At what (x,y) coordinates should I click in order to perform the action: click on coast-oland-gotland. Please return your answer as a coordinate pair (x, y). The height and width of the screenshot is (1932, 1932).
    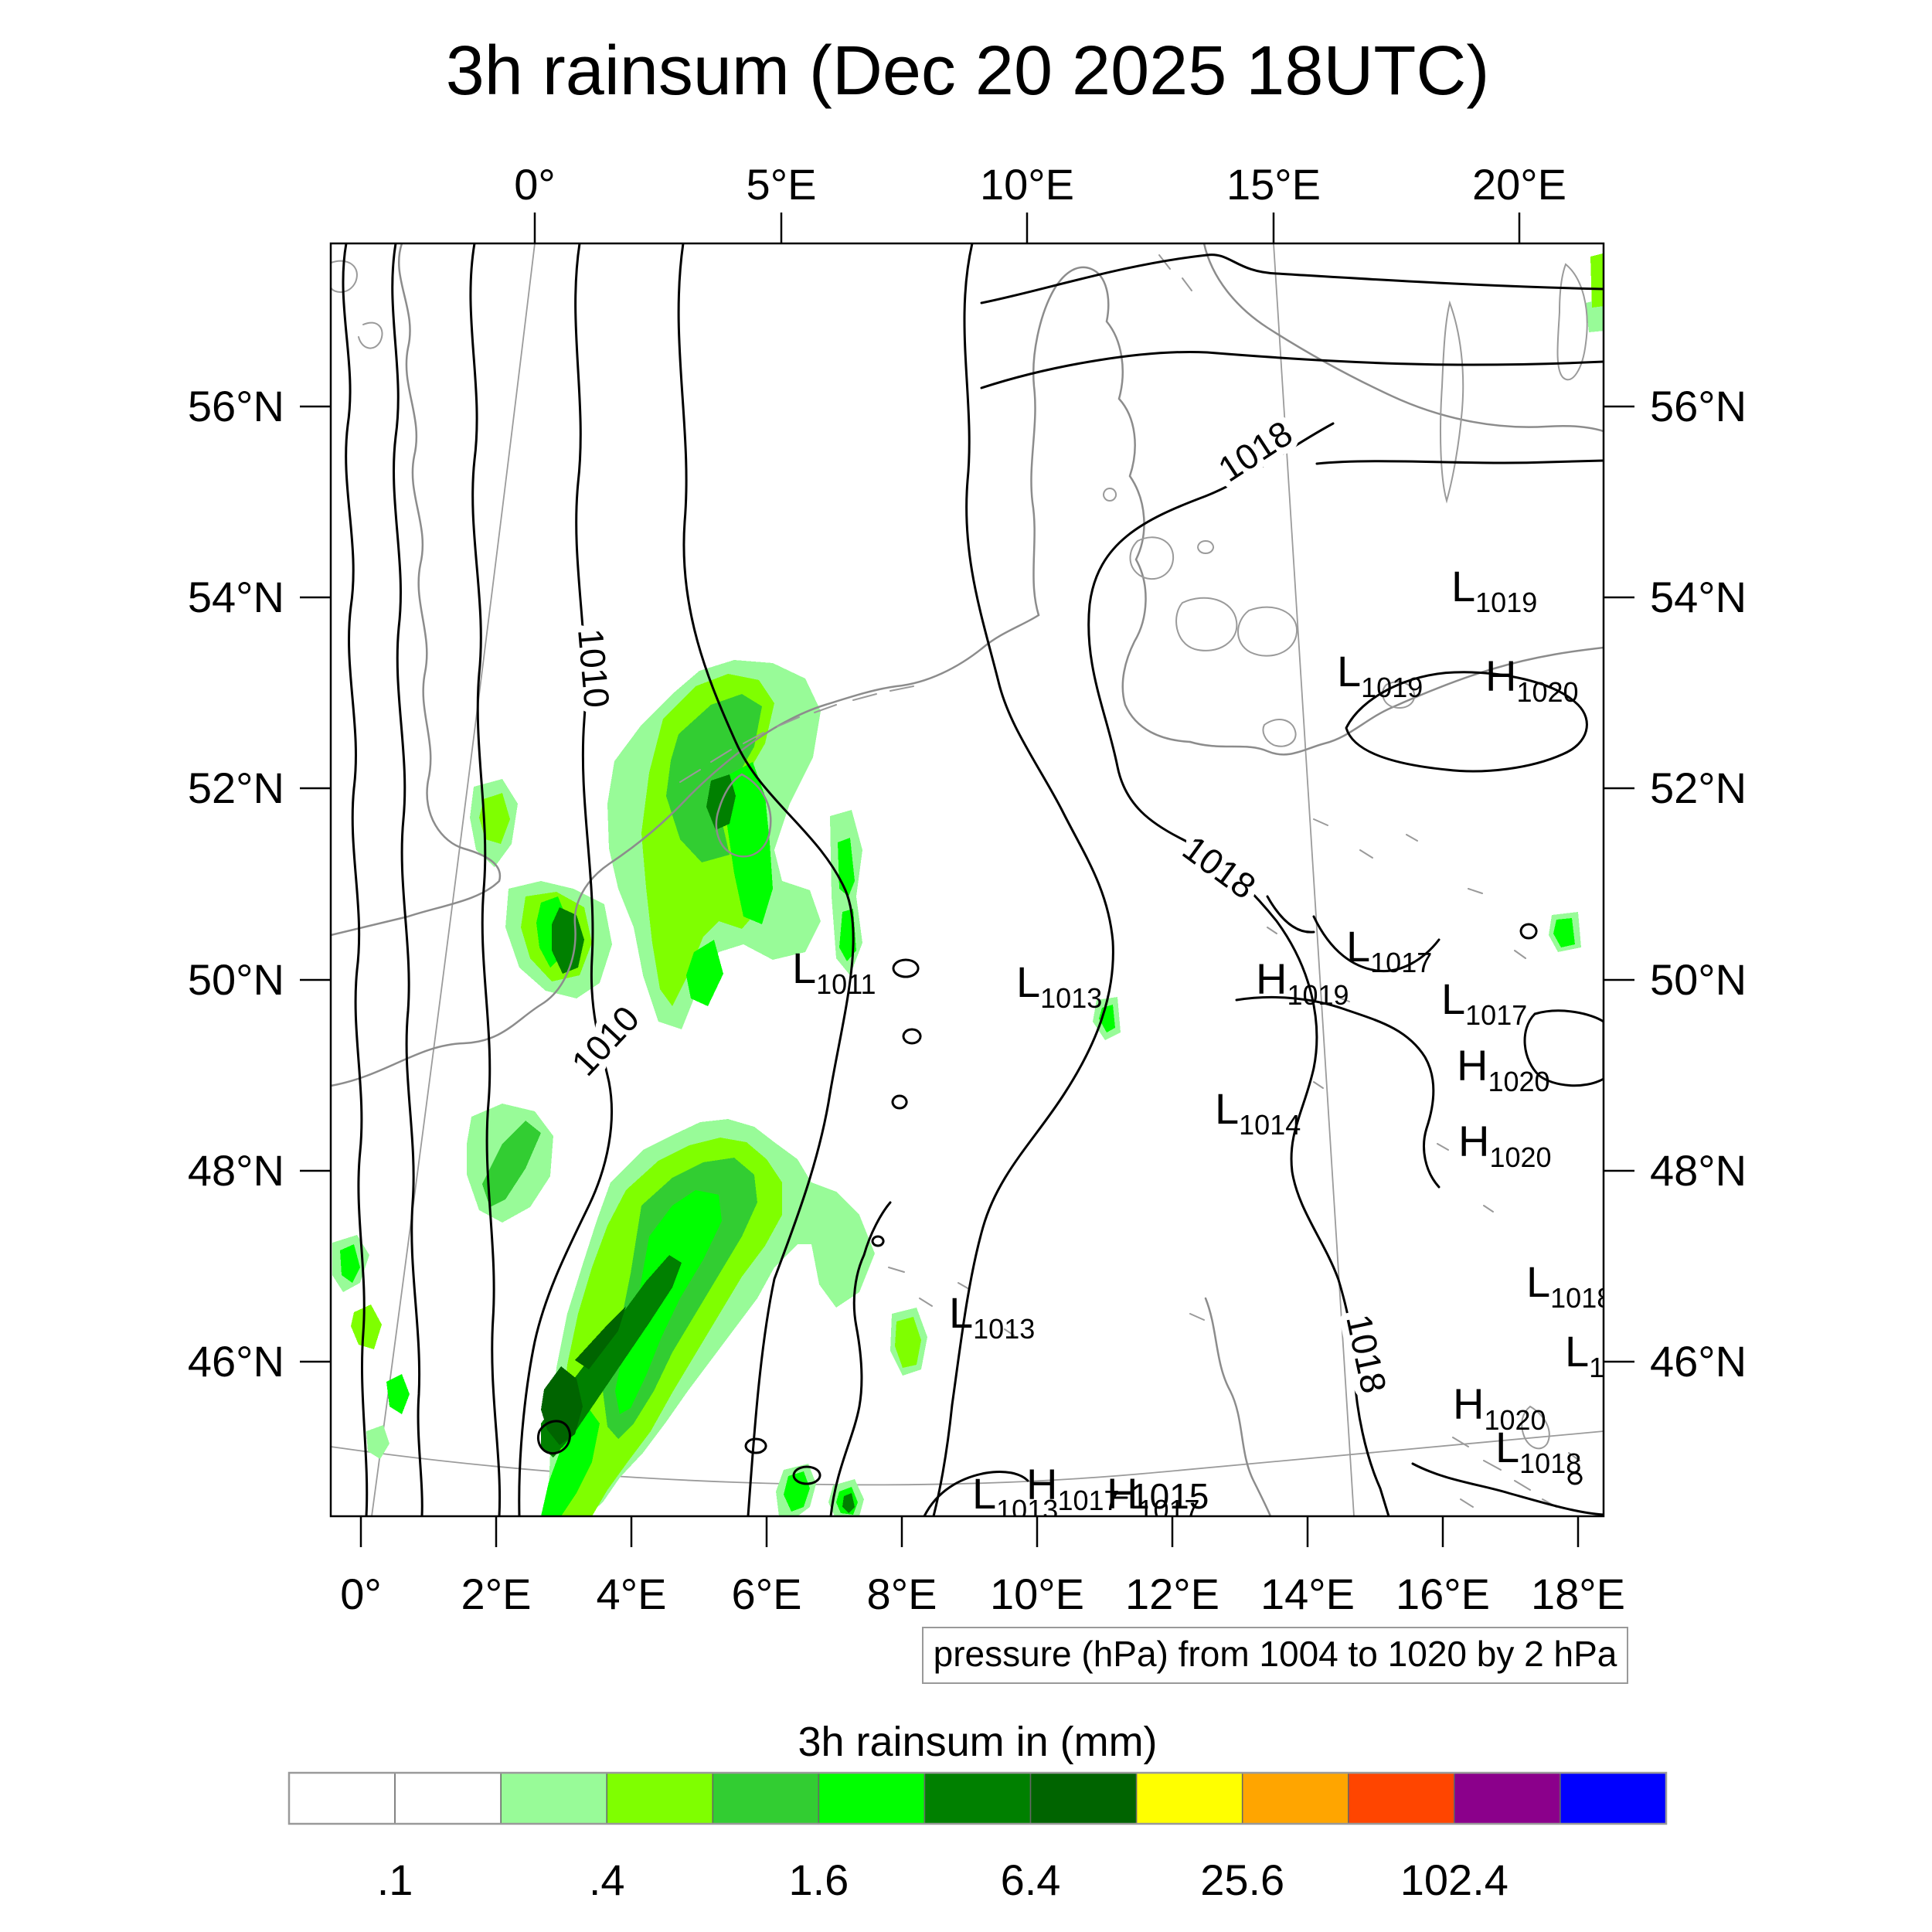
    Looking at the image, I should click on (1373, 379).